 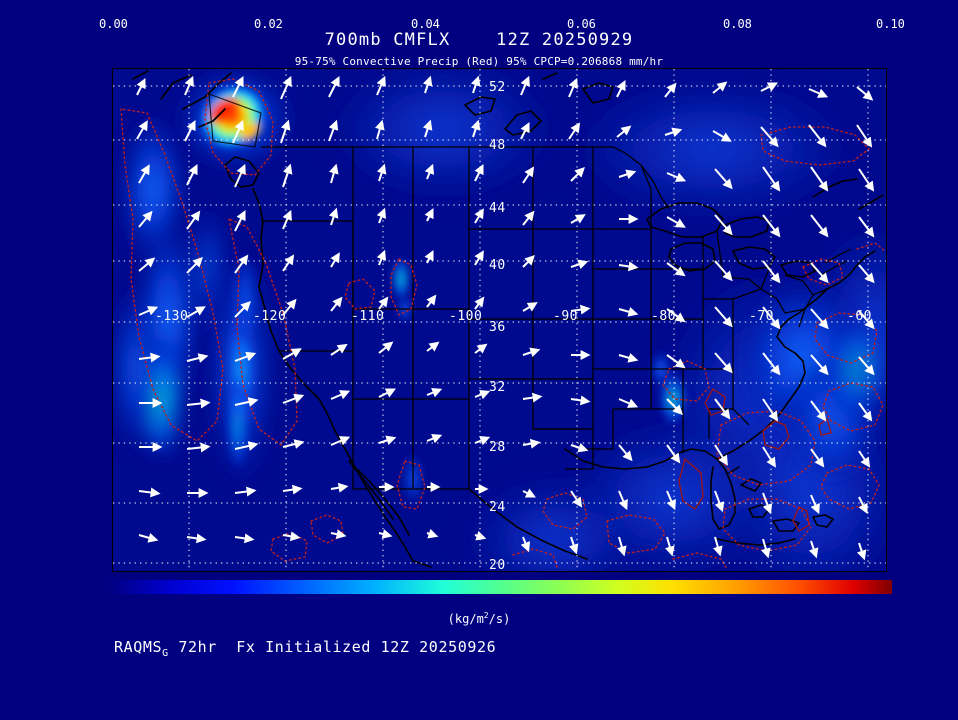 I want to click on colorbar-tick-1: 0.02, so click(x=268, y=24).